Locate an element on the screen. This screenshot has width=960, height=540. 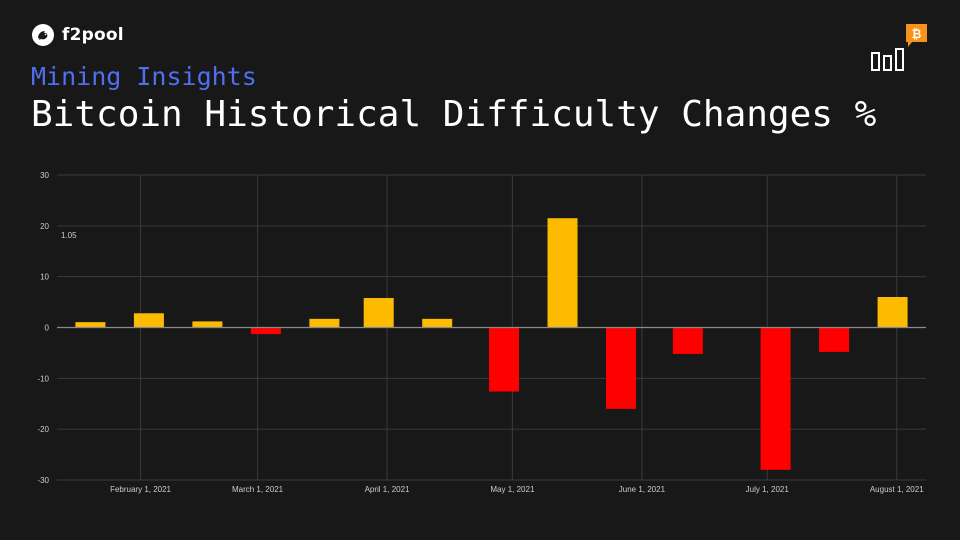
x-tick-label: February 1, 2021 is located at coordinates (140, 489).